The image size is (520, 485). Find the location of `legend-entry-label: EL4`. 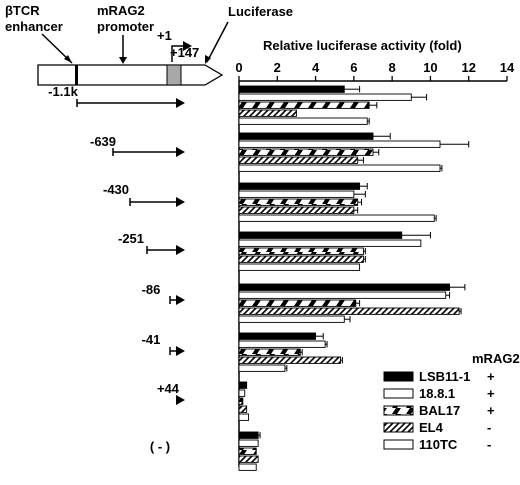

legend-entry-label: EL4 is located at coordinates (431, 427).